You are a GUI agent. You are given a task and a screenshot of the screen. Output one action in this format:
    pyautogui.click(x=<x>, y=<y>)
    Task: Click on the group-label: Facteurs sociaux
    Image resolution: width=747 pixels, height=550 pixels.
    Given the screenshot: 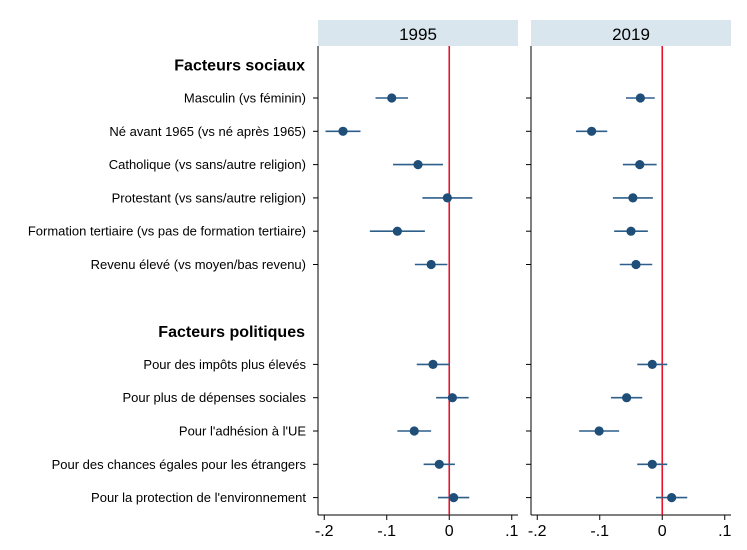 What is the action you would take?
    pyautogui.click(x=239, y=66)
    